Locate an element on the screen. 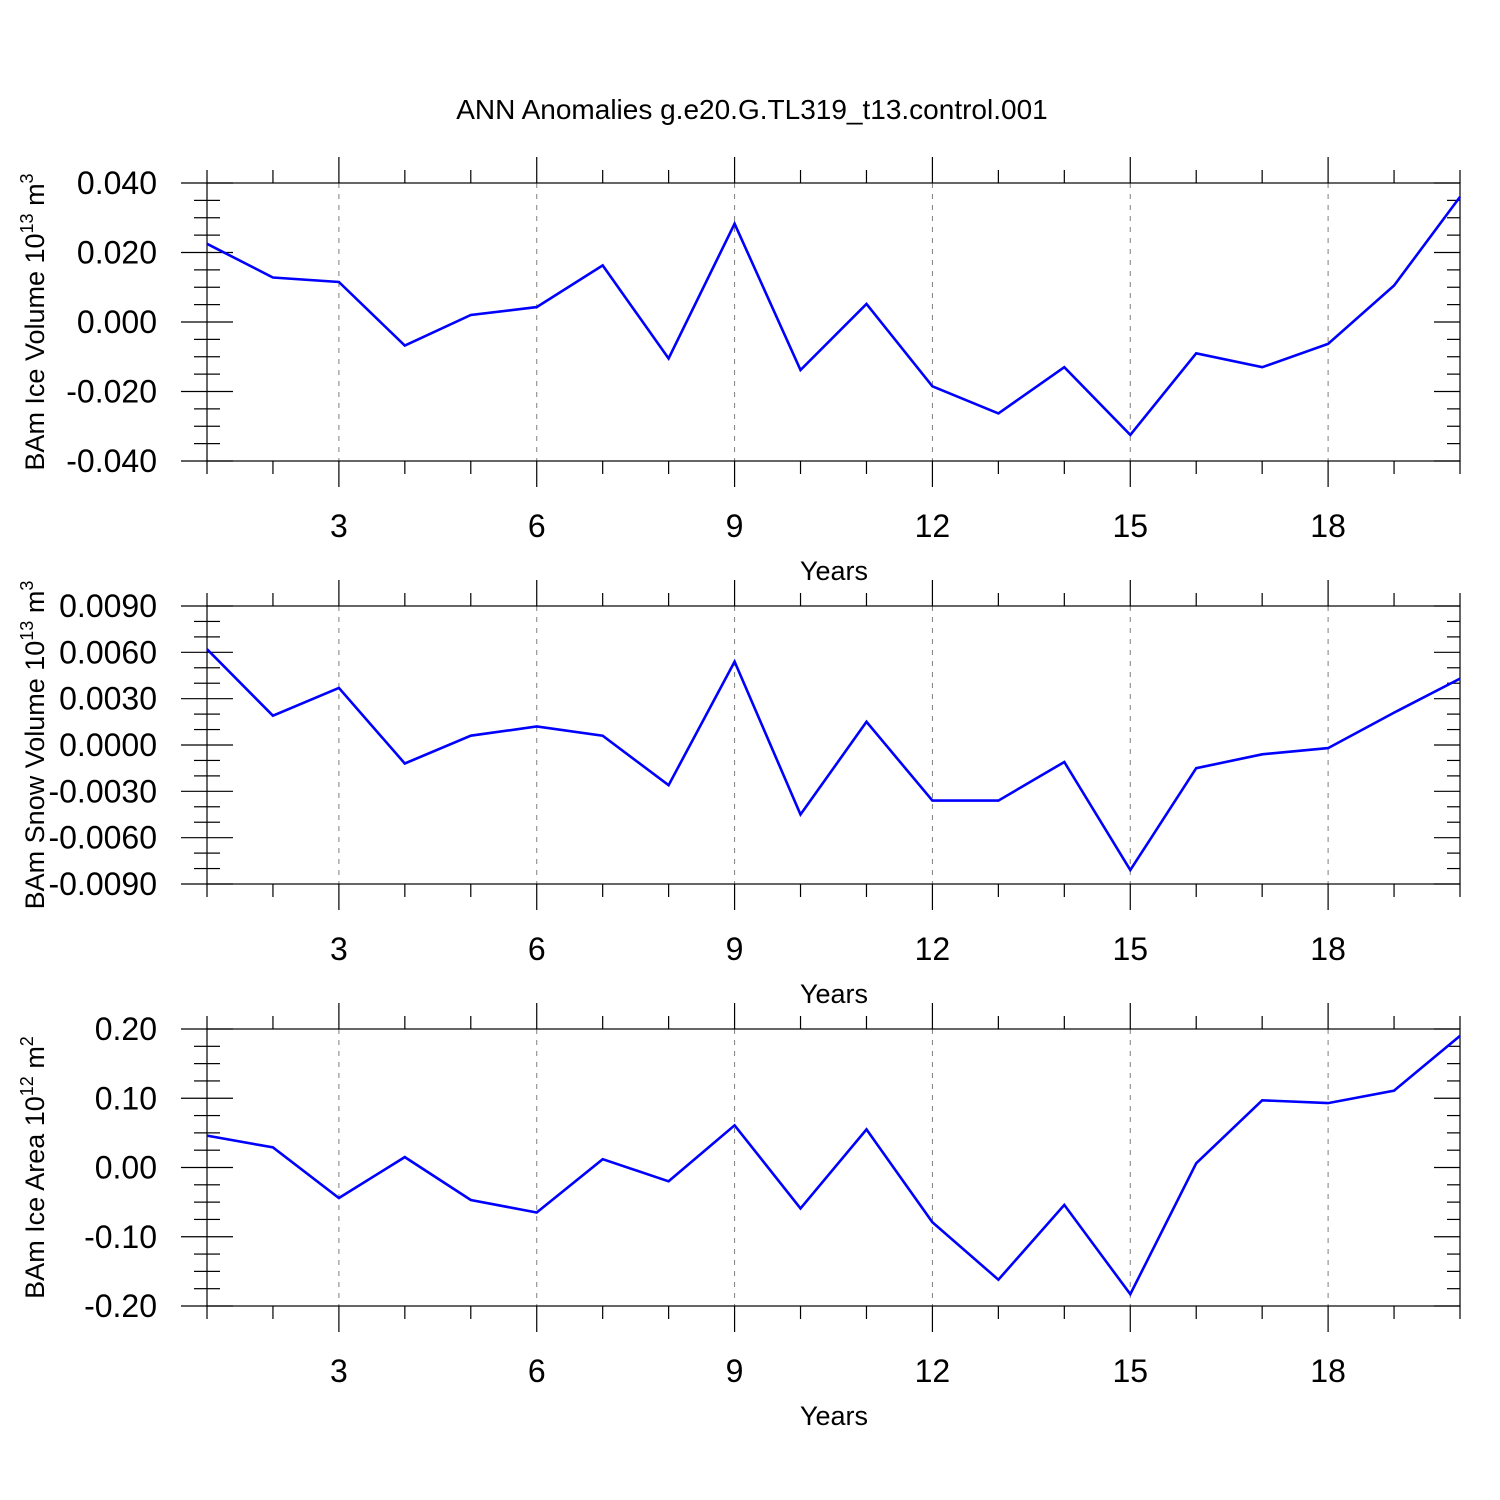 The image size is (1500, 1500). ice-volume-xtick-label: 18 is located at coordinates (1328, 526).